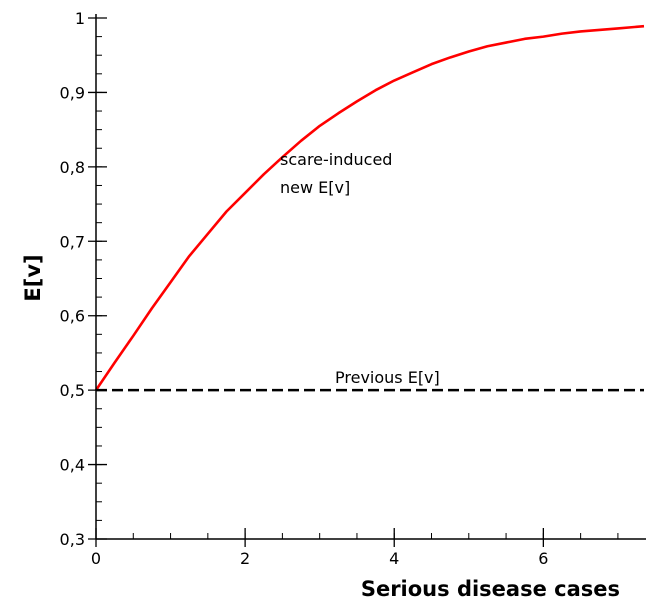 The width and height of the screenshot is (647, 603). What do you see at coordinates (72, 316) in the screenshot?
I see `y-tick-label: 0,6` at bounding box center [72, 316].